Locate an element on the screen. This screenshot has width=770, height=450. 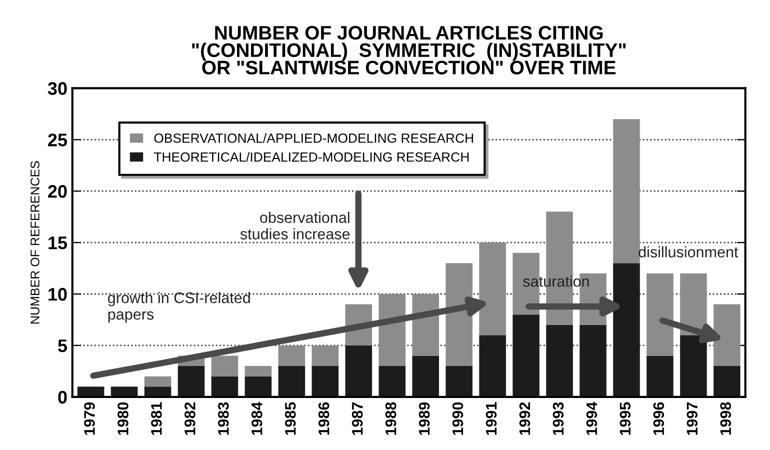
x-tick-label: 1979 is located at coordinates (89, 418).